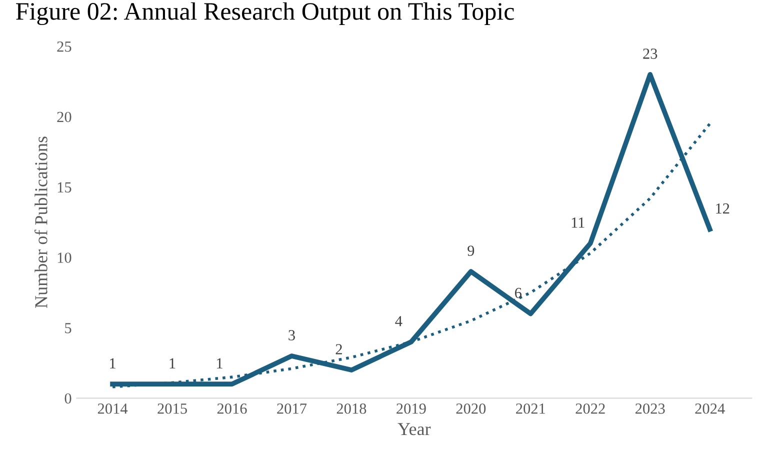  Describe the element at coordinates (291, 335) in the screenshot. I see `data-label: 3` at that location.